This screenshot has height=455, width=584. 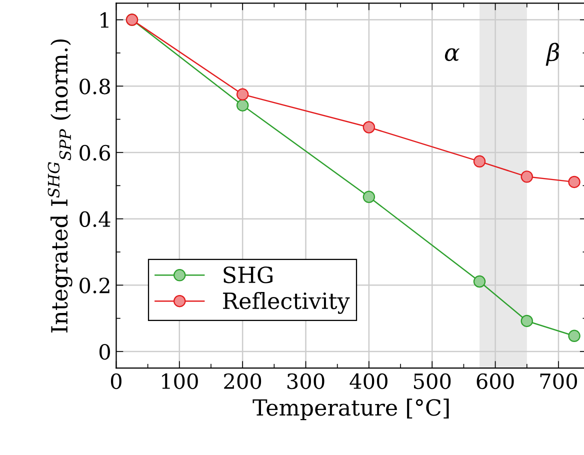 What do you see at coordinates (95, 86) in the screenshot?
I see `y-tick-label: 0.8` at bounding box center [95, 86].